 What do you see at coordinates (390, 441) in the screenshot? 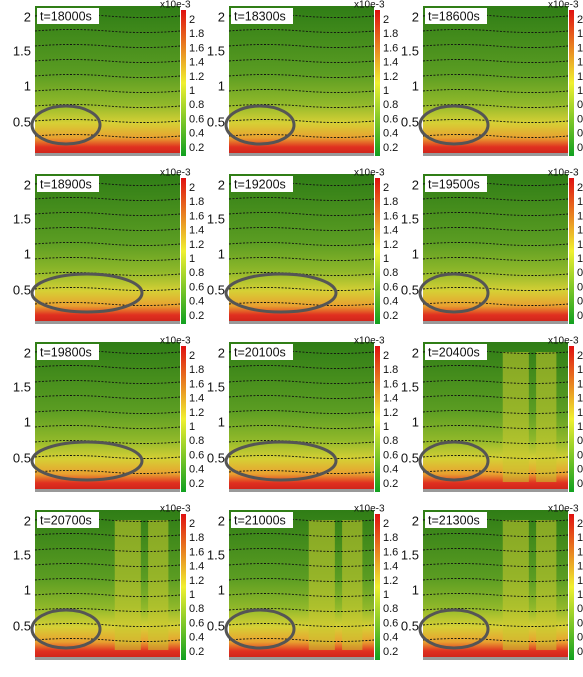
I see `colorbar-tick-label: 0.8` at bounding box center [390, 441].